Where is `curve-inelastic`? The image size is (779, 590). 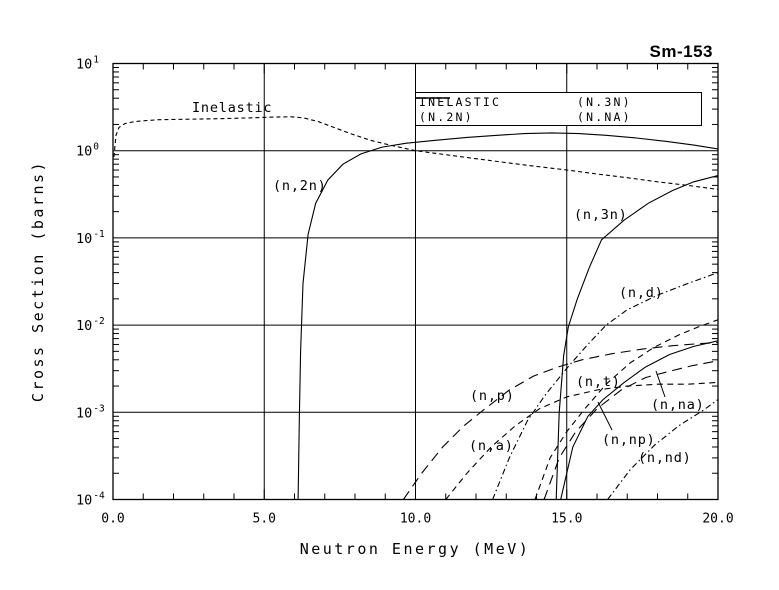
curve-inelastic is located at coordinates (415, 153).